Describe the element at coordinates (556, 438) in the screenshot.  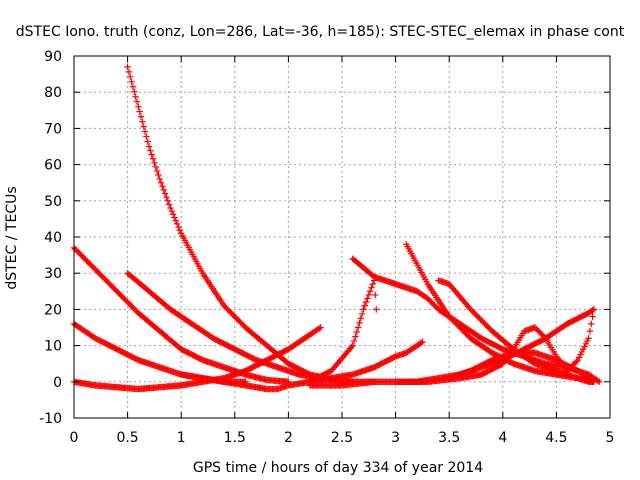
I see `x-tick-label: 4.5` at that location.